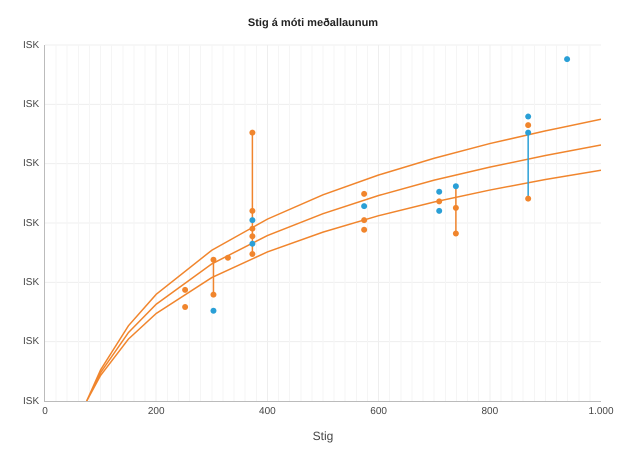 The image size is (626, 452). Describe the element at coordinates (490, 411) in the screenshot. I see `x-tick-label: 800` at that location.